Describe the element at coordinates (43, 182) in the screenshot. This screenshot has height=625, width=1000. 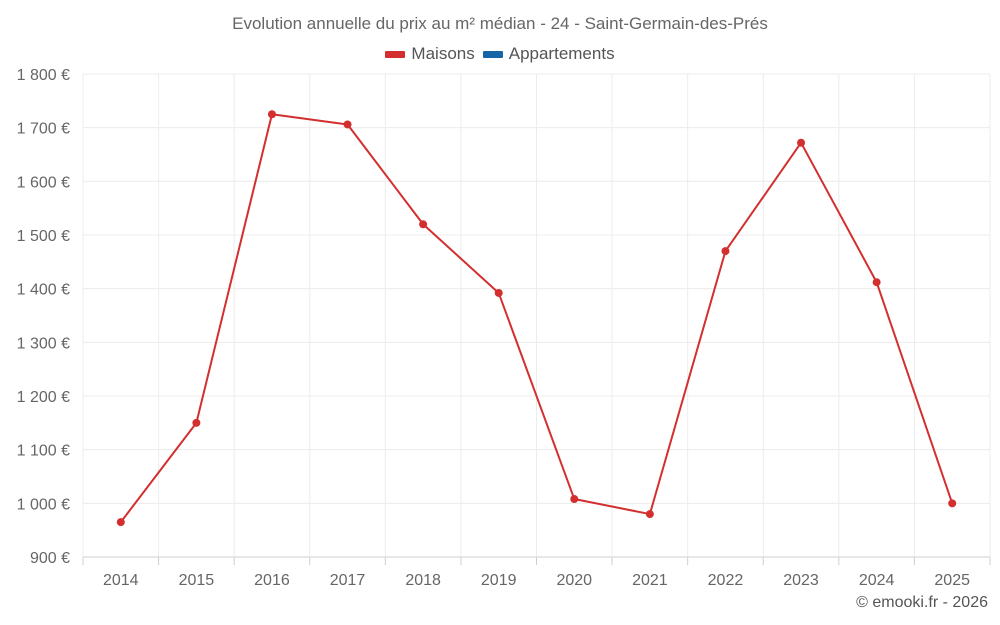
I see `y-tick-label: 1 600 €` at that location.